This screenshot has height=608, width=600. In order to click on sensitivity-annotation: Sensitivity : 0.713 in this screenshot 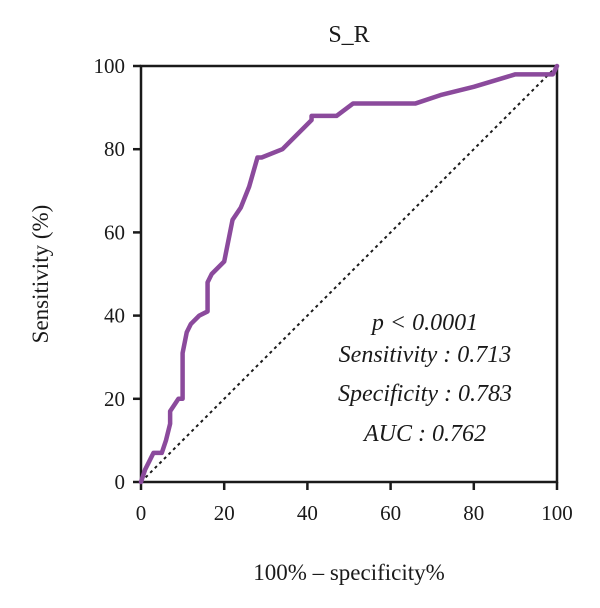, I will do `click(425, 355)`.